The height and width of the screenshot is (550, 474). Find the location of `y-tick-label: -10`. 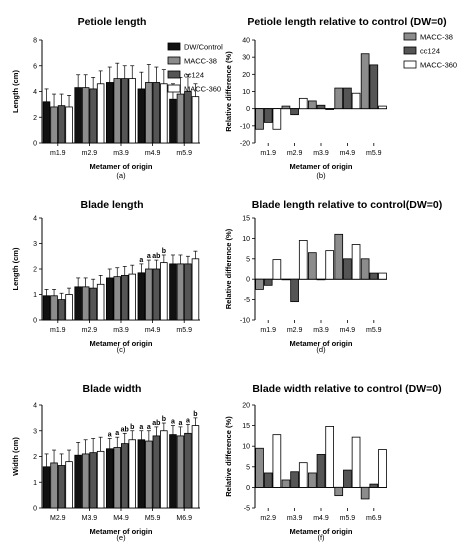

y-tick-label: -10 is located at coordinates (245, 321).